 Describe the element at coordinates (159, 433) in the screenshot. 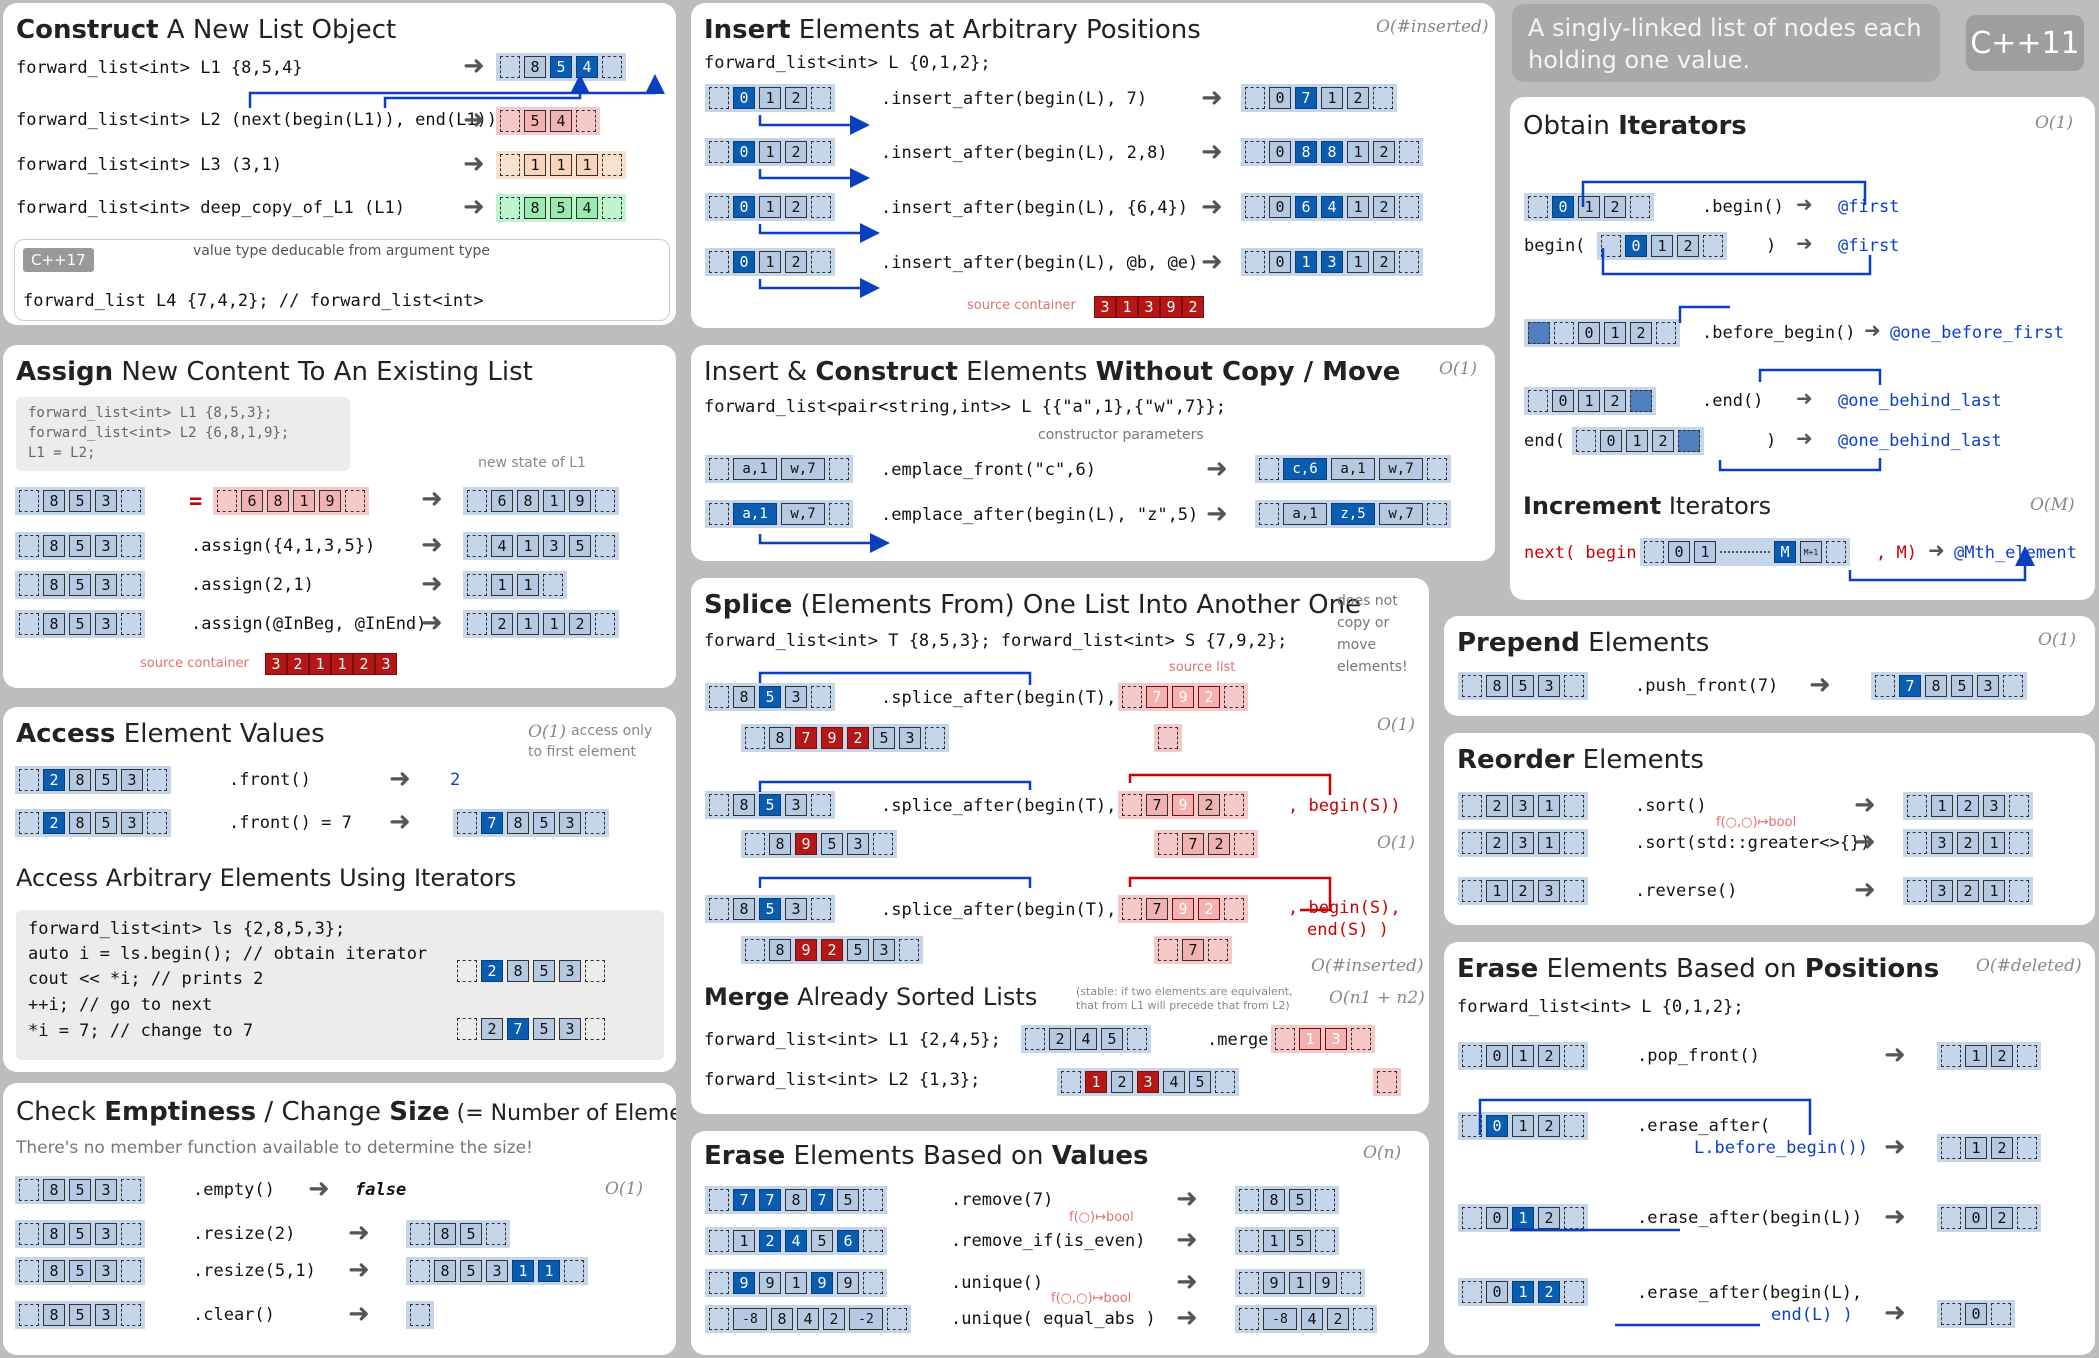

I see `code-line: forward_list<int> L2 {6,8,1,9};` at that location.